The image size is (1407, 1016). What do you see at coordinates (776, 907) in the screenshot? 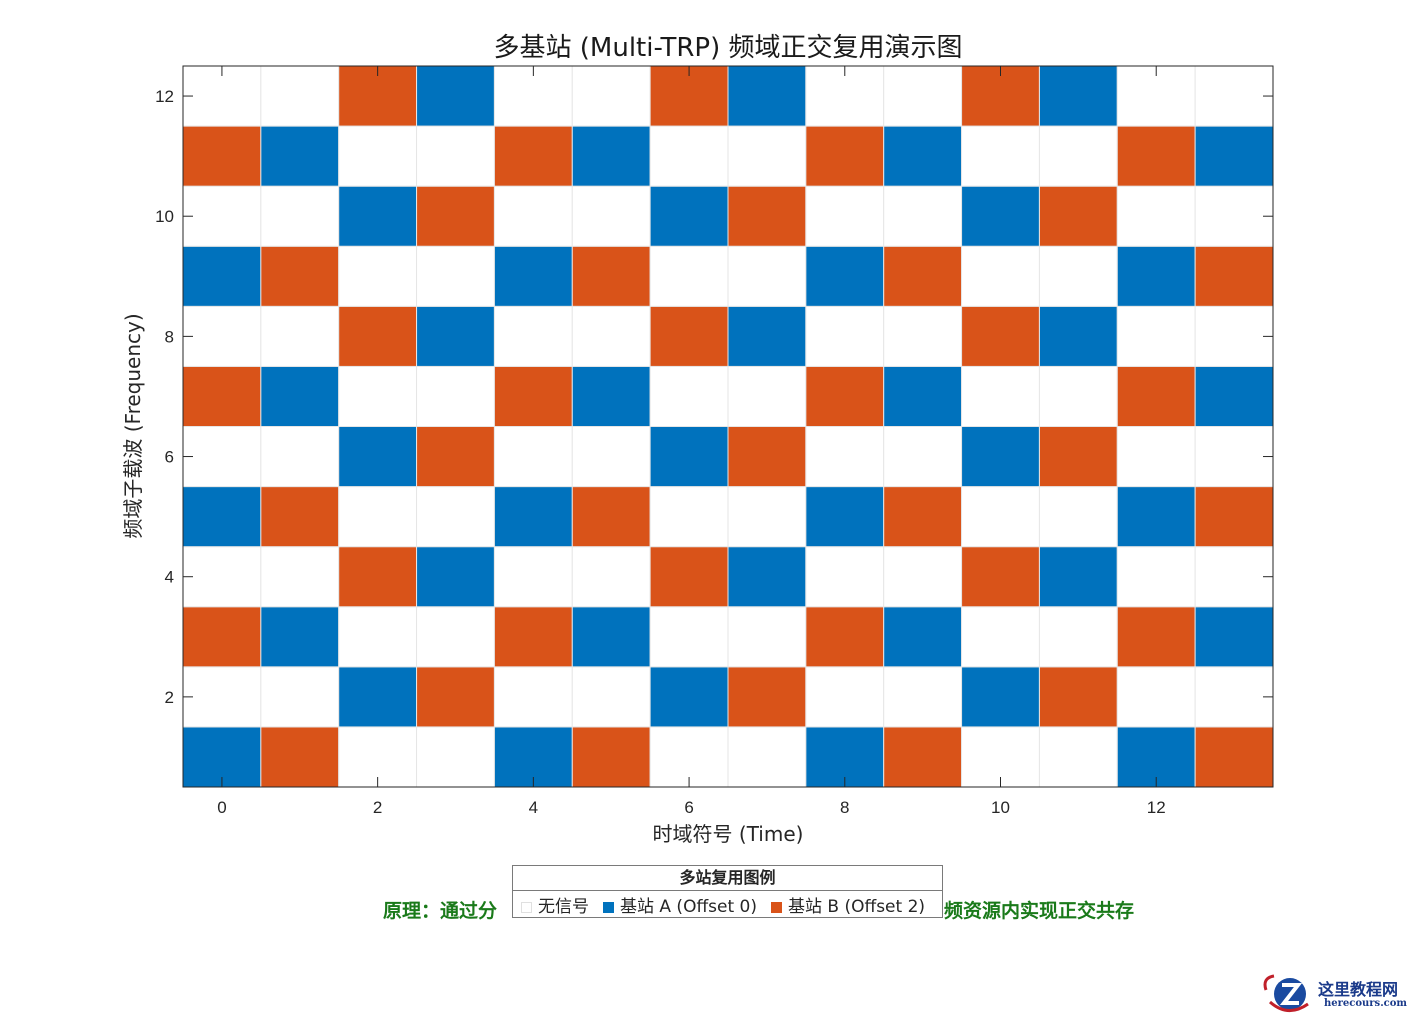
I see `legend-swatch-b` at bounding box center [776, 907].